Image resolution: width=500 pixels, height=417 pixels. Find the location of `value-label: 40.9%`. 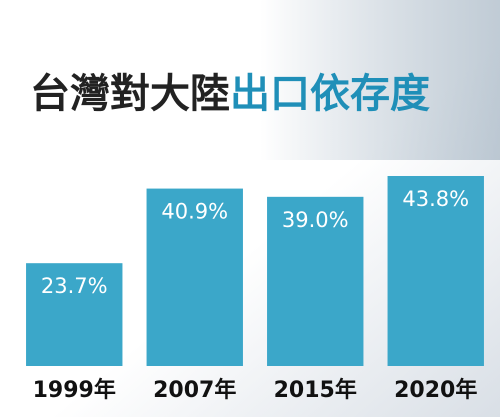

value-label: 40.9% is located at coordinates (194, 212).